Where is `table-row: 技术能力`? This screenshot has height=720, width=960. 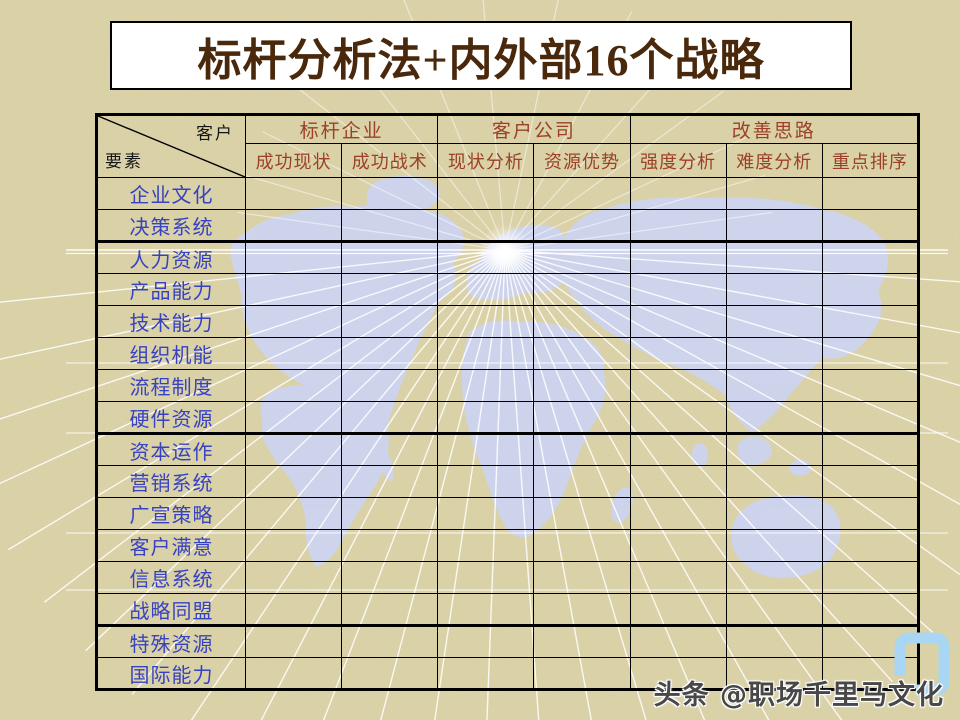 table-row: 技术能力 is located at coordinates (508, 321).